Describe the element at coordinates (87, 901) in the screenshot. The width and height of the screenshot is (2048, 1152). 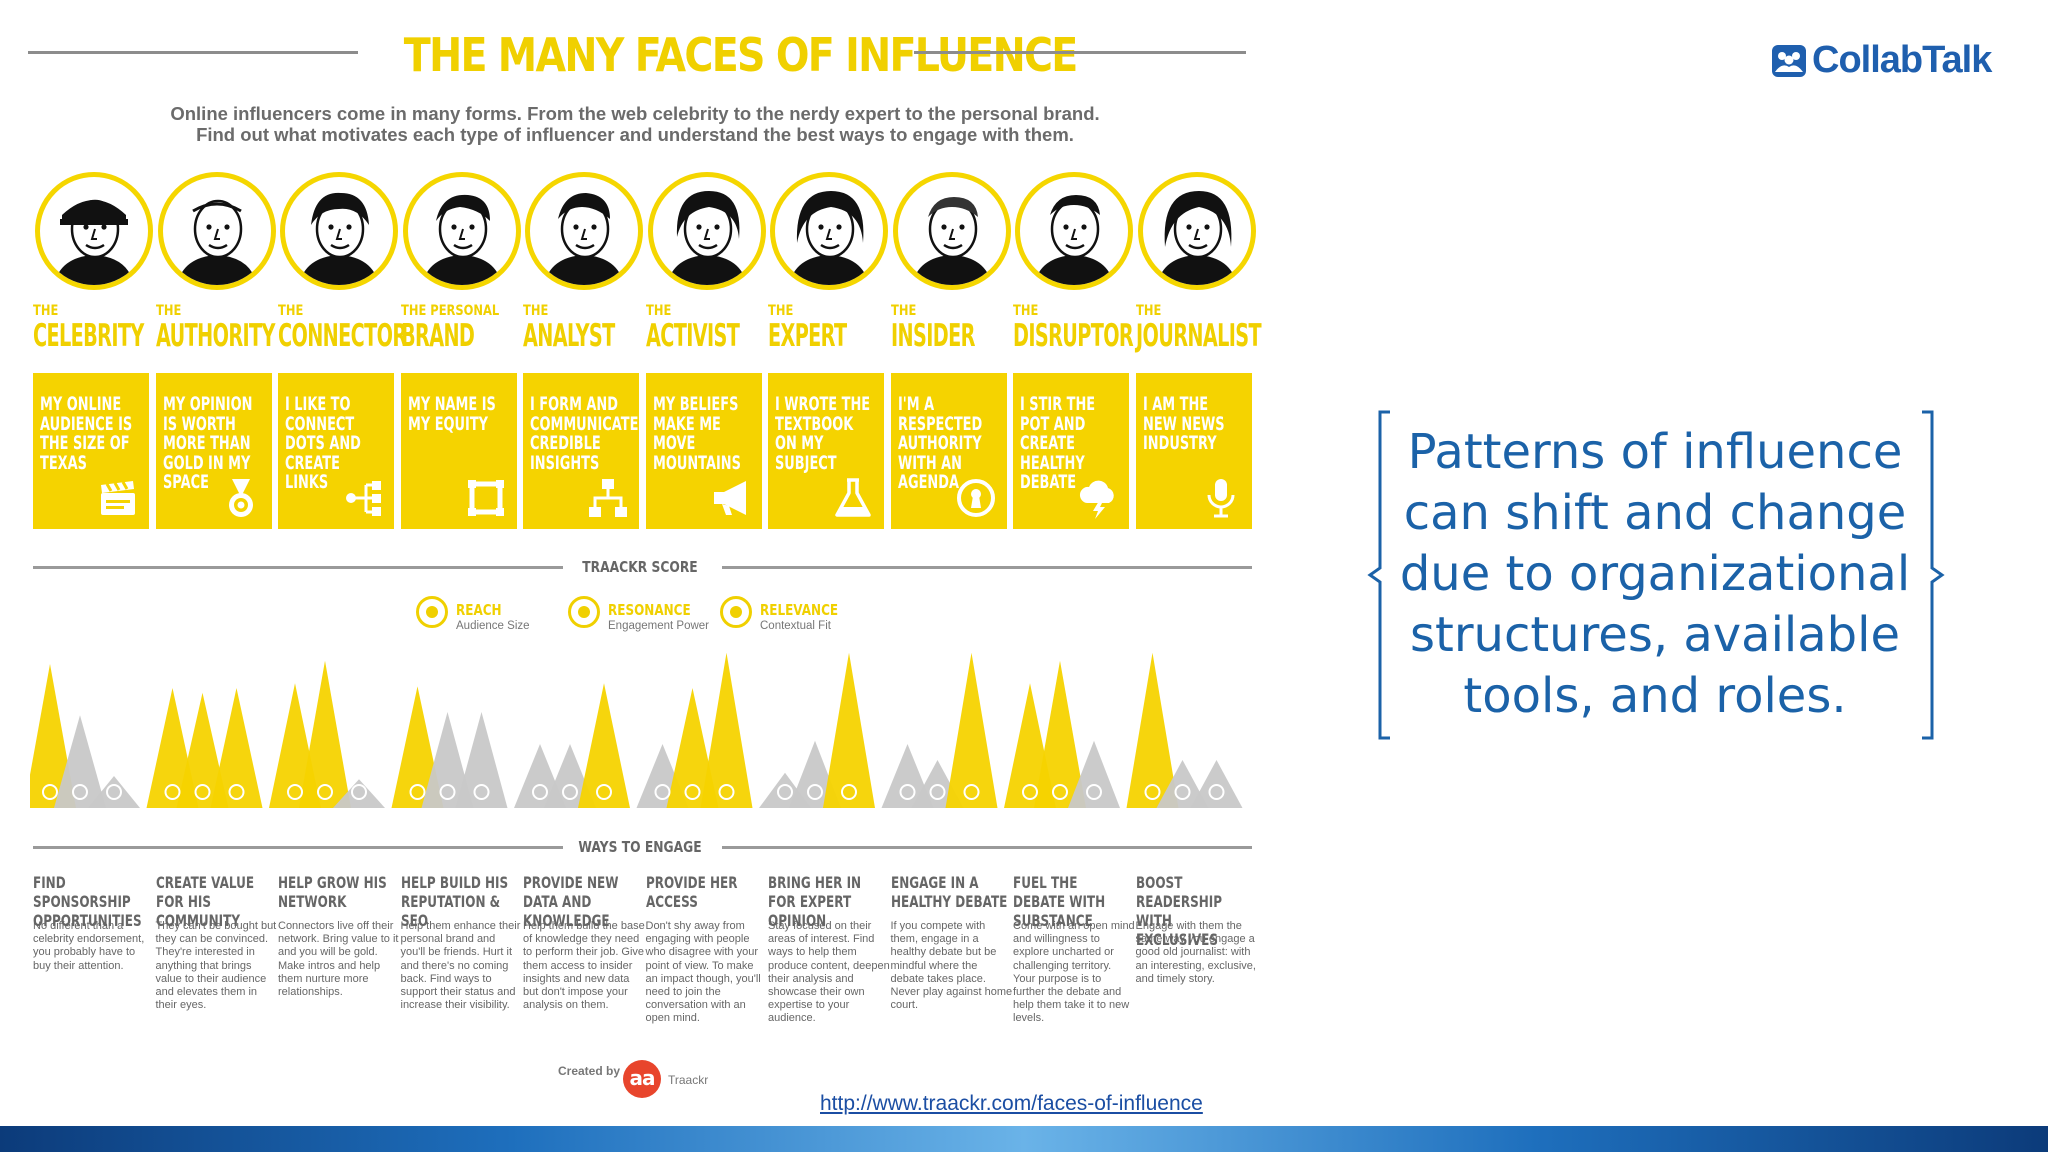
I see `engage-title: FIND SPONSORSHIP OPPORTUNITIES` at that location.